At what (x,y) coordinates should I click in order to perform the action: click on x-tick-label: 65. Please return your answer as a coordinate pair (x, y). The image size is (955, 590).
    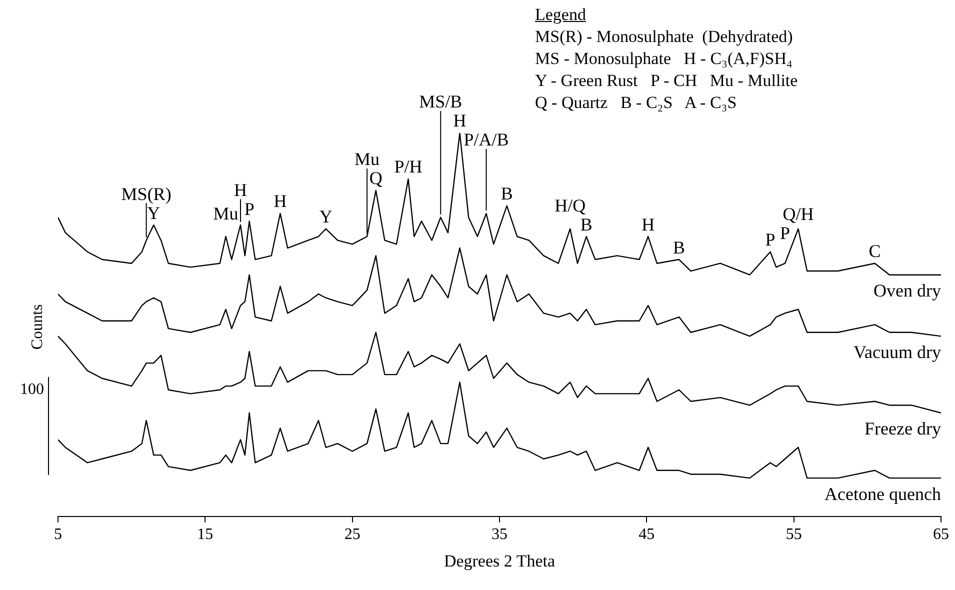
    Looking at the image, I should click on (941, 535).